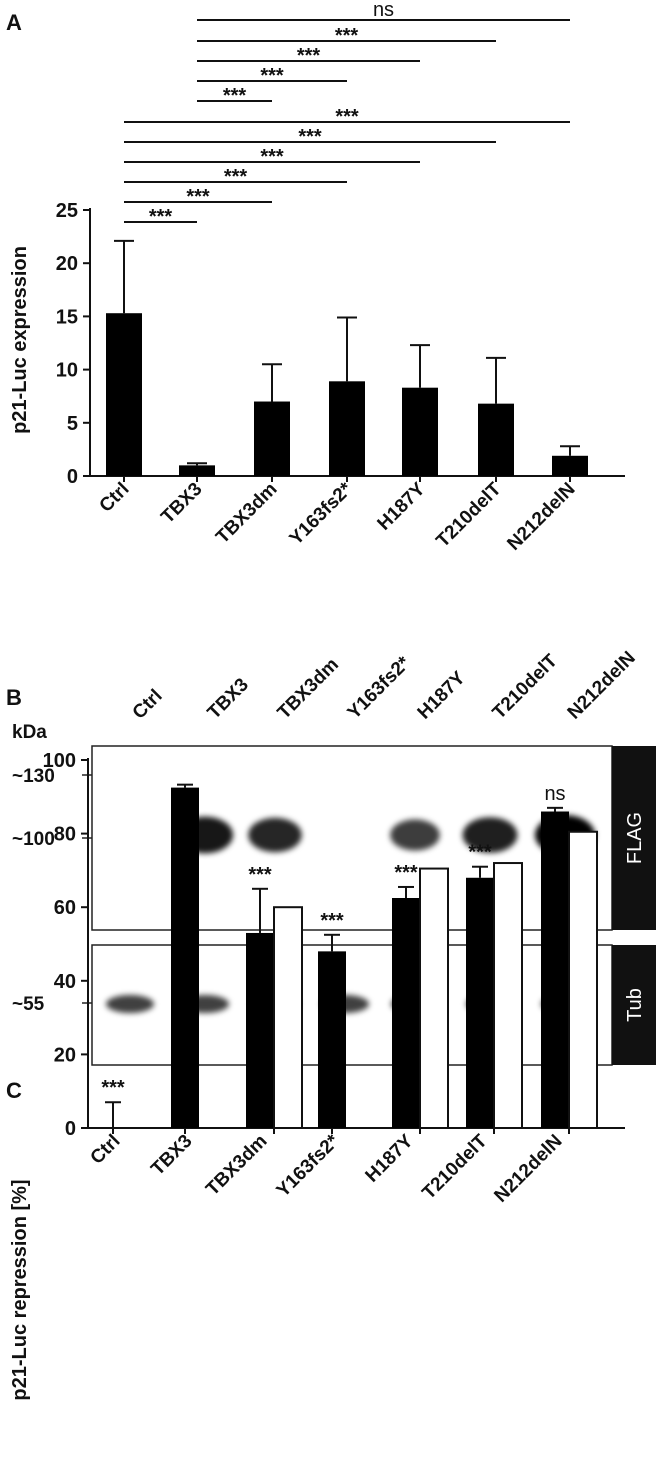 This screenshot has width=661, height=1463. What do you see at coordinates (555, 969) in the screenshot?
I see `chart-c-bar-filled-n212deln` at bounding box center [555, 969].